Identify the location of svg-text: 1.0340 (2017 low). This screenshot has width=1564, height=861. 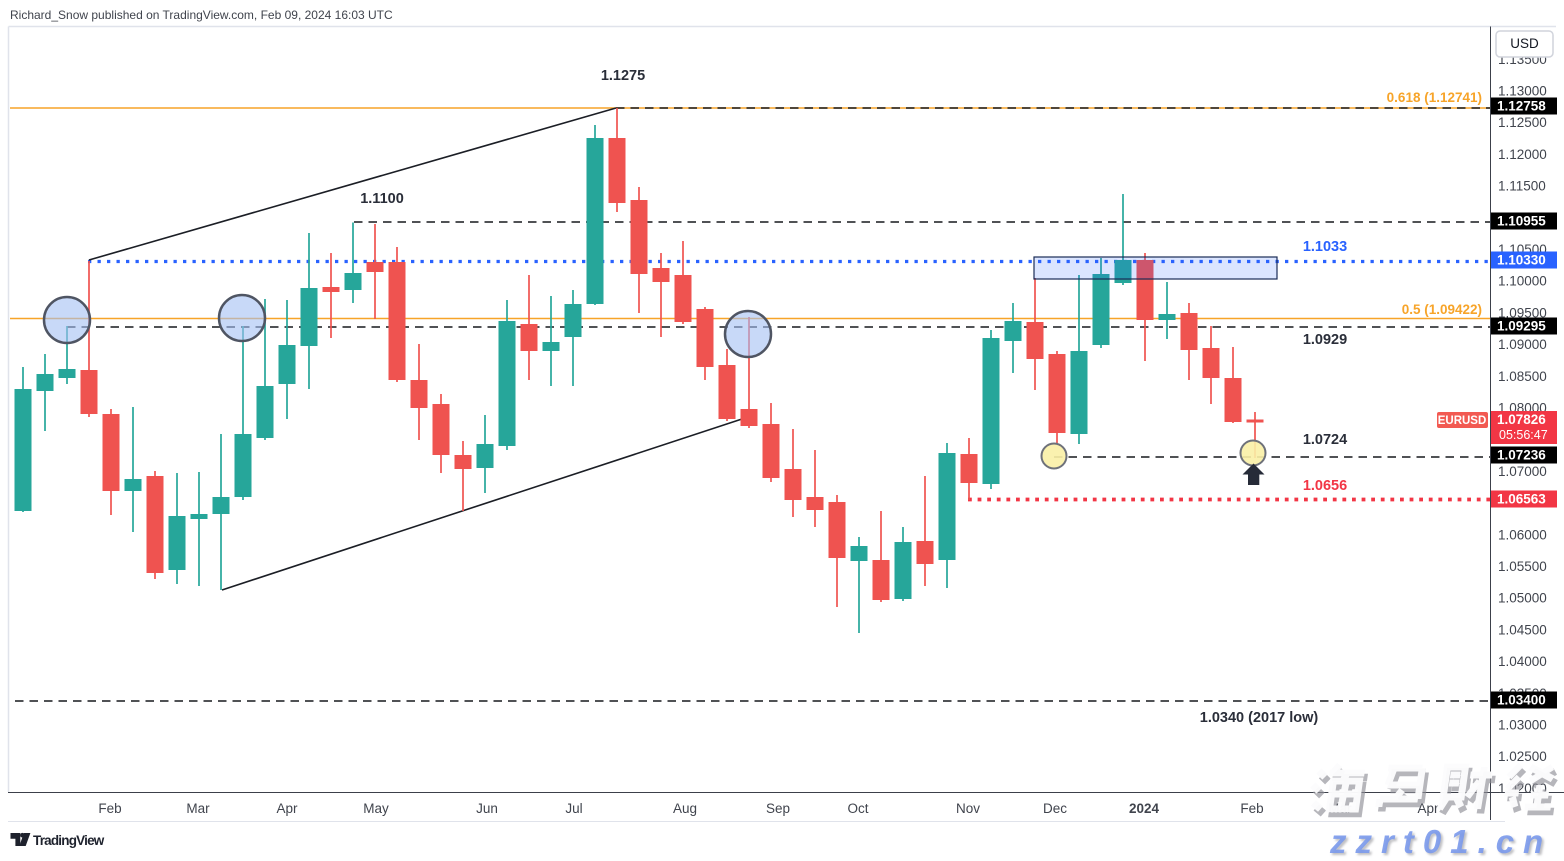
(1259, 718).